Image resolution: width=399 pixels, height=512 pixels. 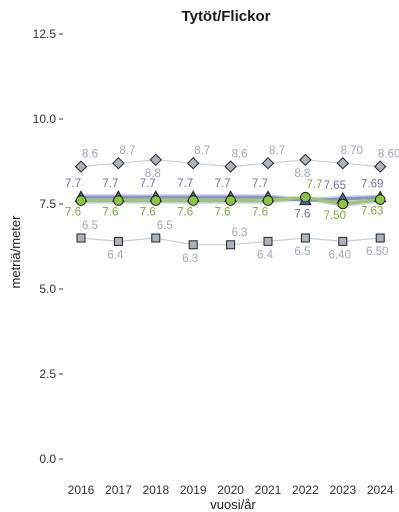 I want to click on y-axis: 0.0 2.5 5.0 7.5 10.0 12.5, so click(x=48, y=246).